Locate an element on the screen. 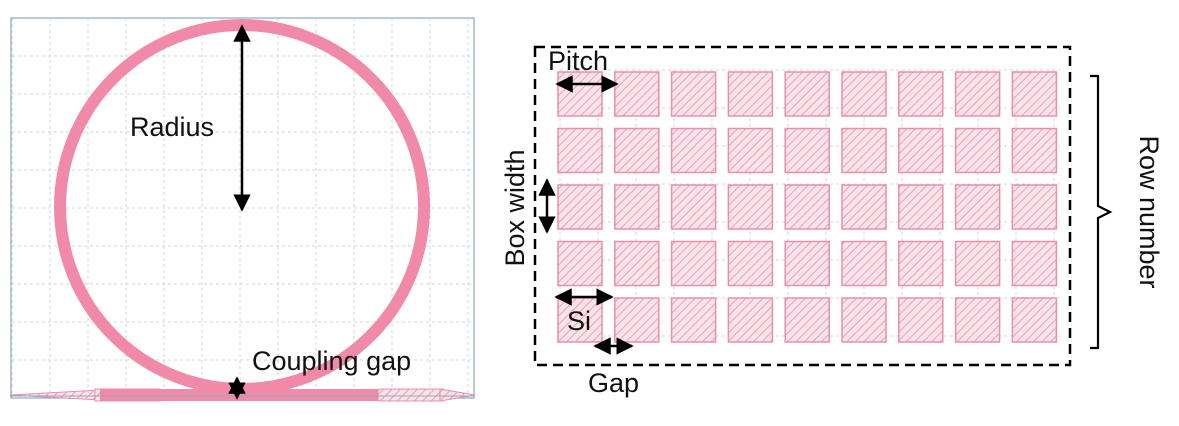 Image resolution: width=1179 pixels, height=426 pixels. si-label: Si is located at coordinates (579, 321).